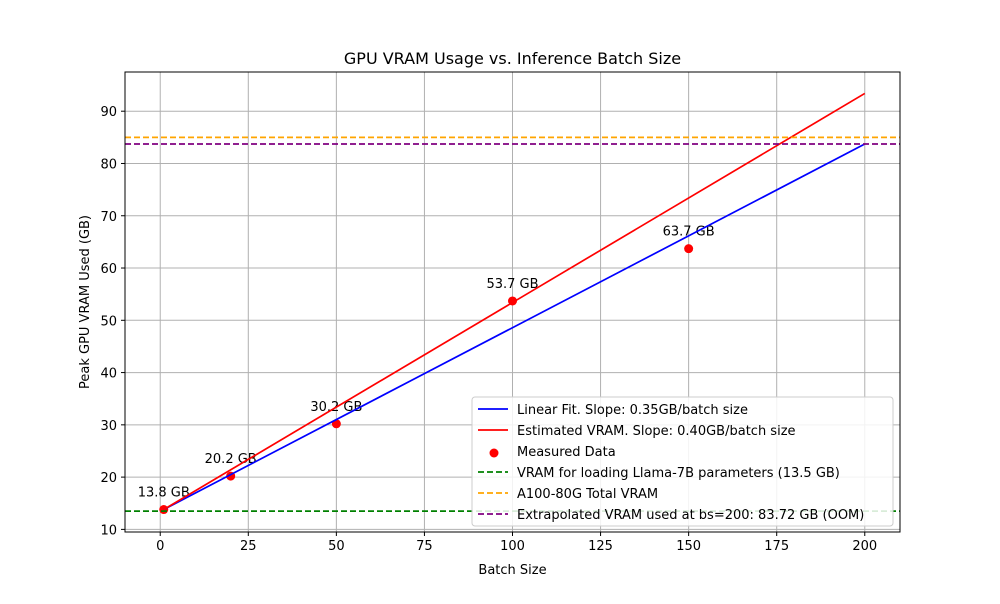 The height and width of the screenshot is (604, 1000). I want to click on legend-entry: Linear Fit. Slope: 0.35GB/batch size, so click(632, 410).